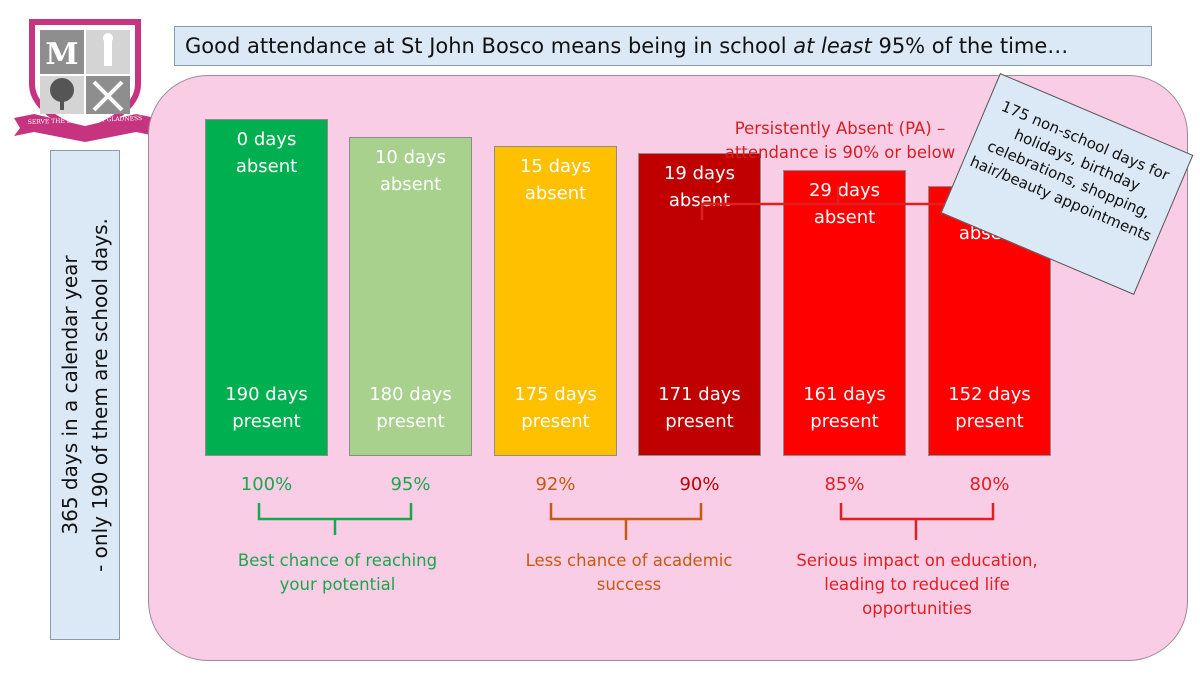 The image size is (1200, 675). I want to click on bar-present-label: 190 days present, so click(266, 408).